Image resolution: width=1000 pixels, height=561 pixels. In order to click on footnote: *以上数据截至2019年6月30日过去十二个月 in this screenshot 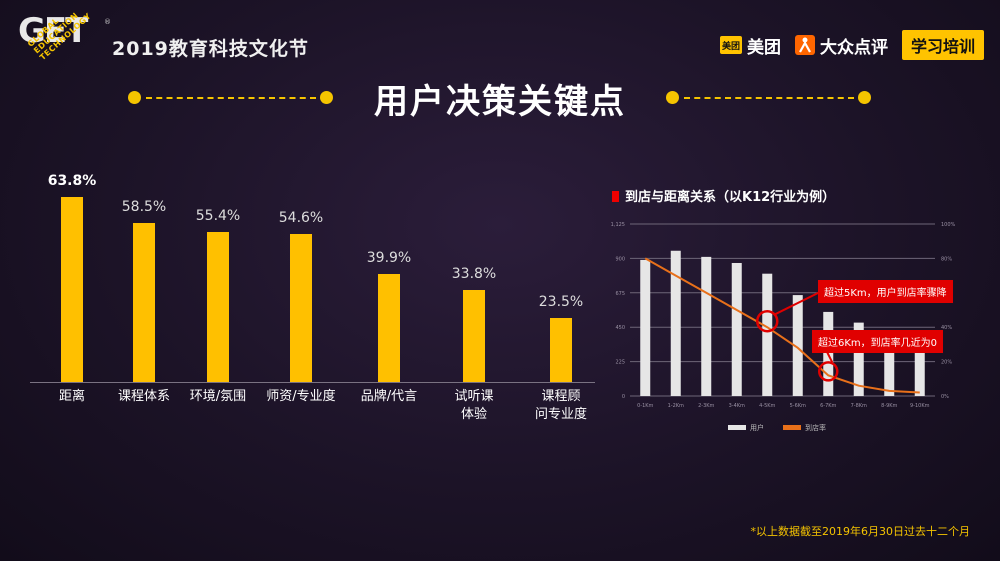, I will do `click(860, 531)`.